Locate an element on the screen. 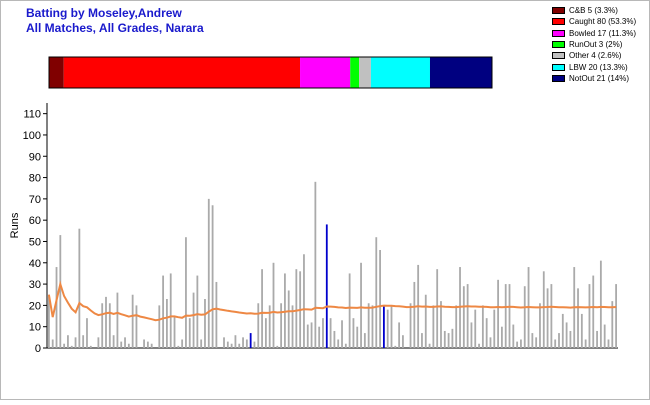 This screenshot has width=650, height=405. y-tick-label: 90 is located at coordinates (35, 157).